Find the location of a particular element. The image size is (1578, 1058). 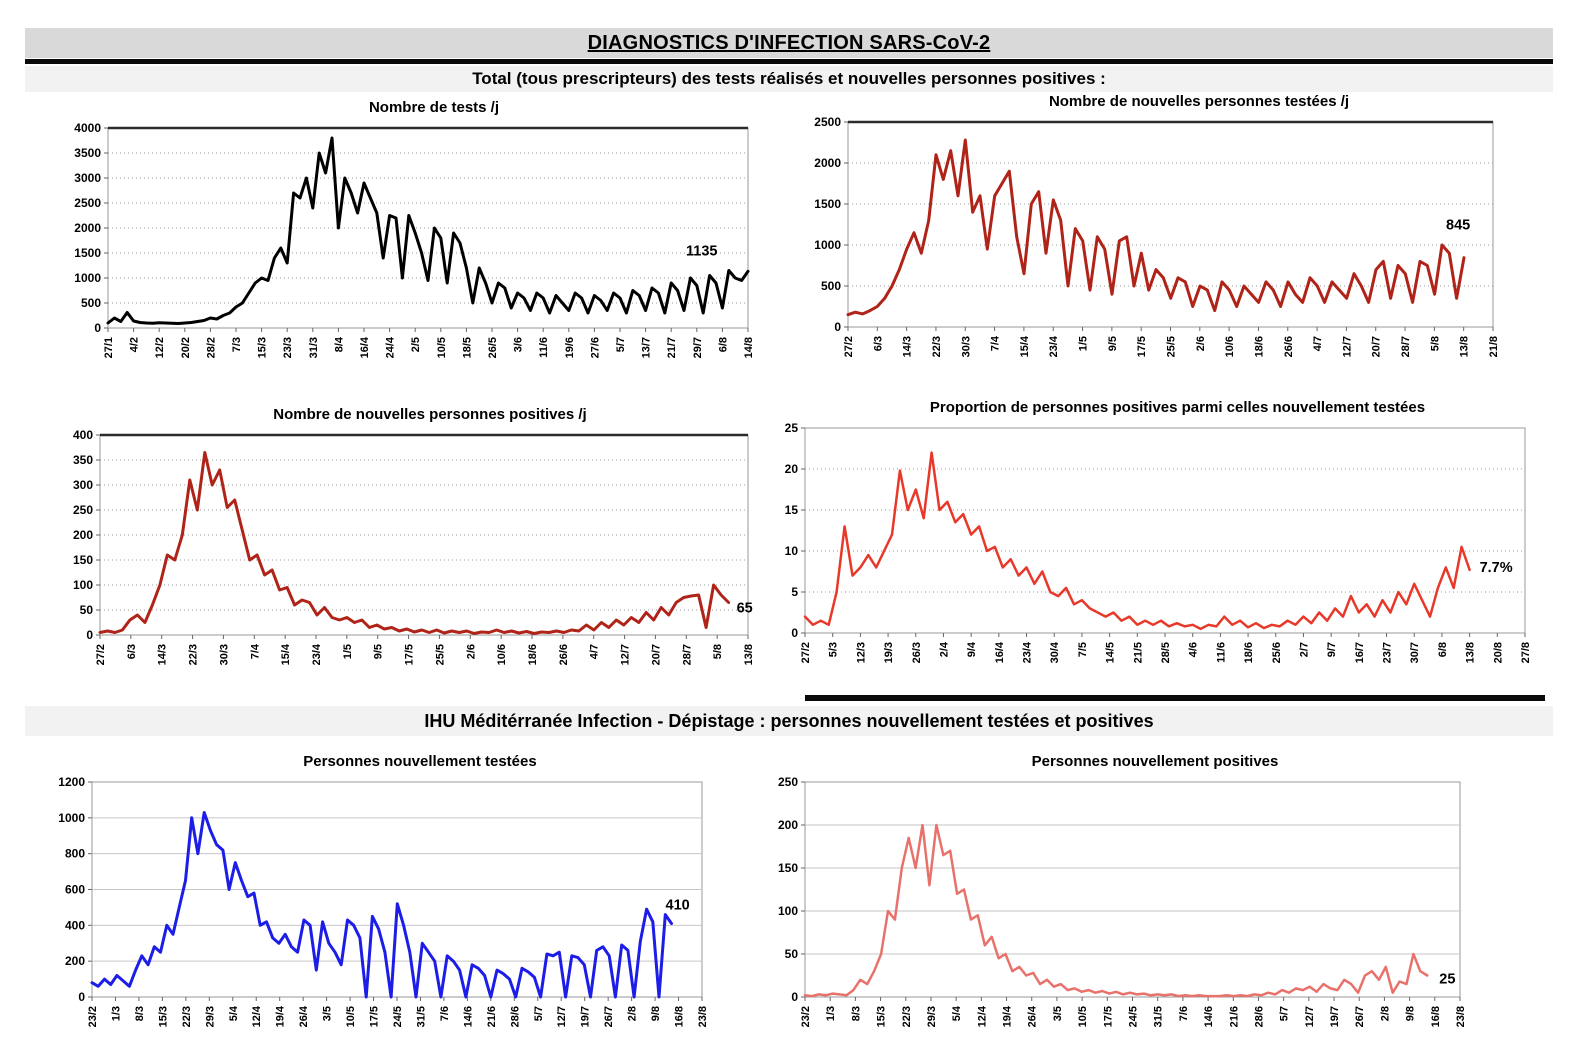

x-tick-label: 12/3 is located at coordinates (861, 652).